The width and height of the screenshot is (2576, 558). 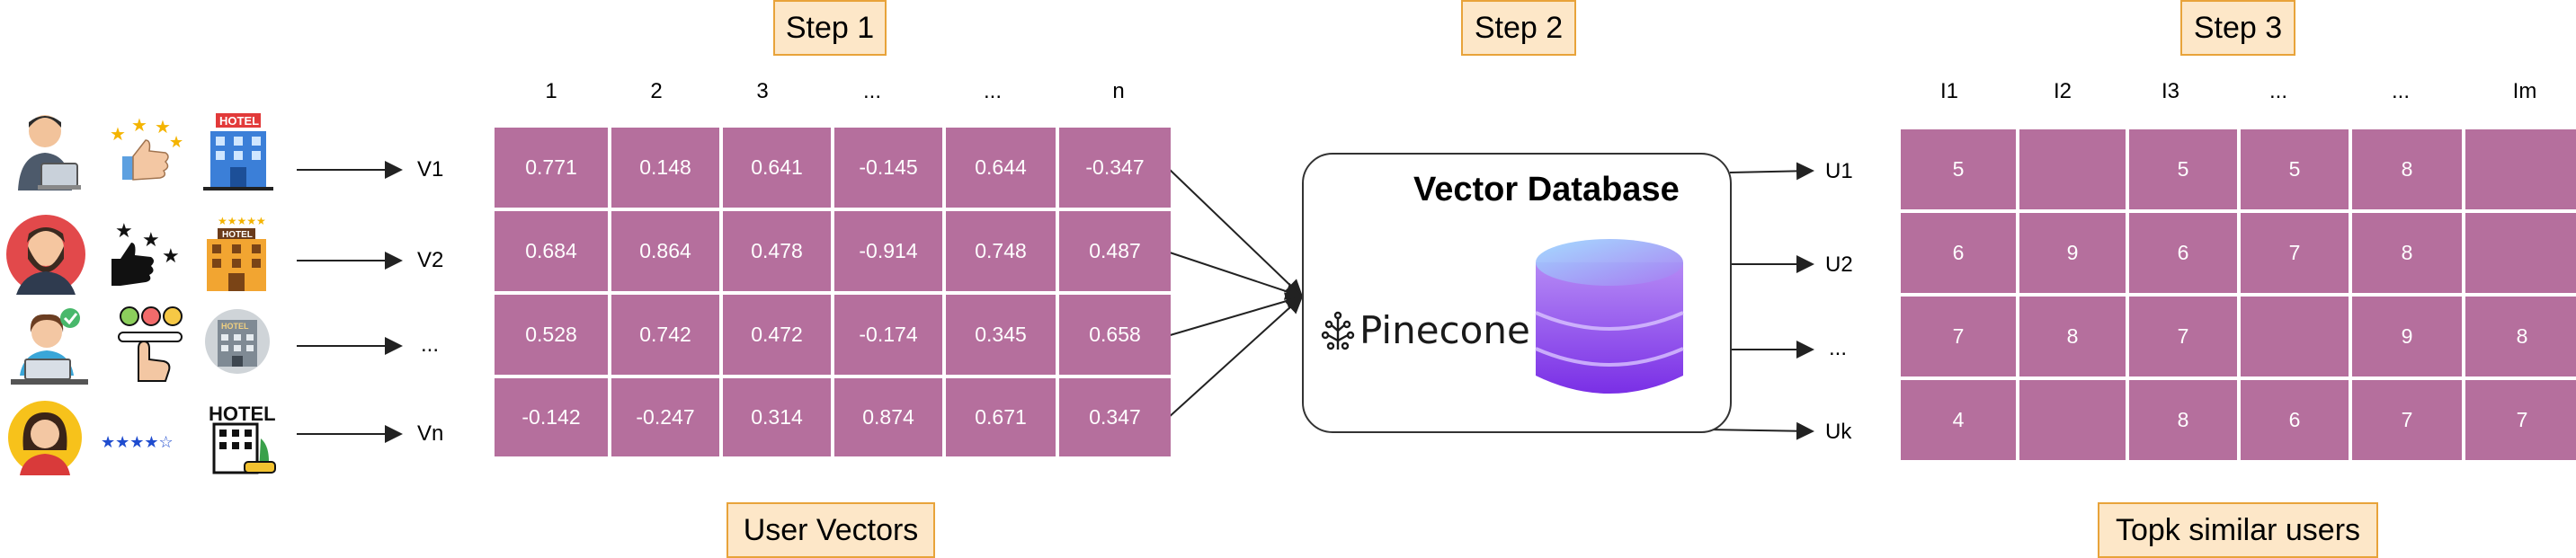 I want to click on vector-cell: 0.748, so click(x=1001, y=251).